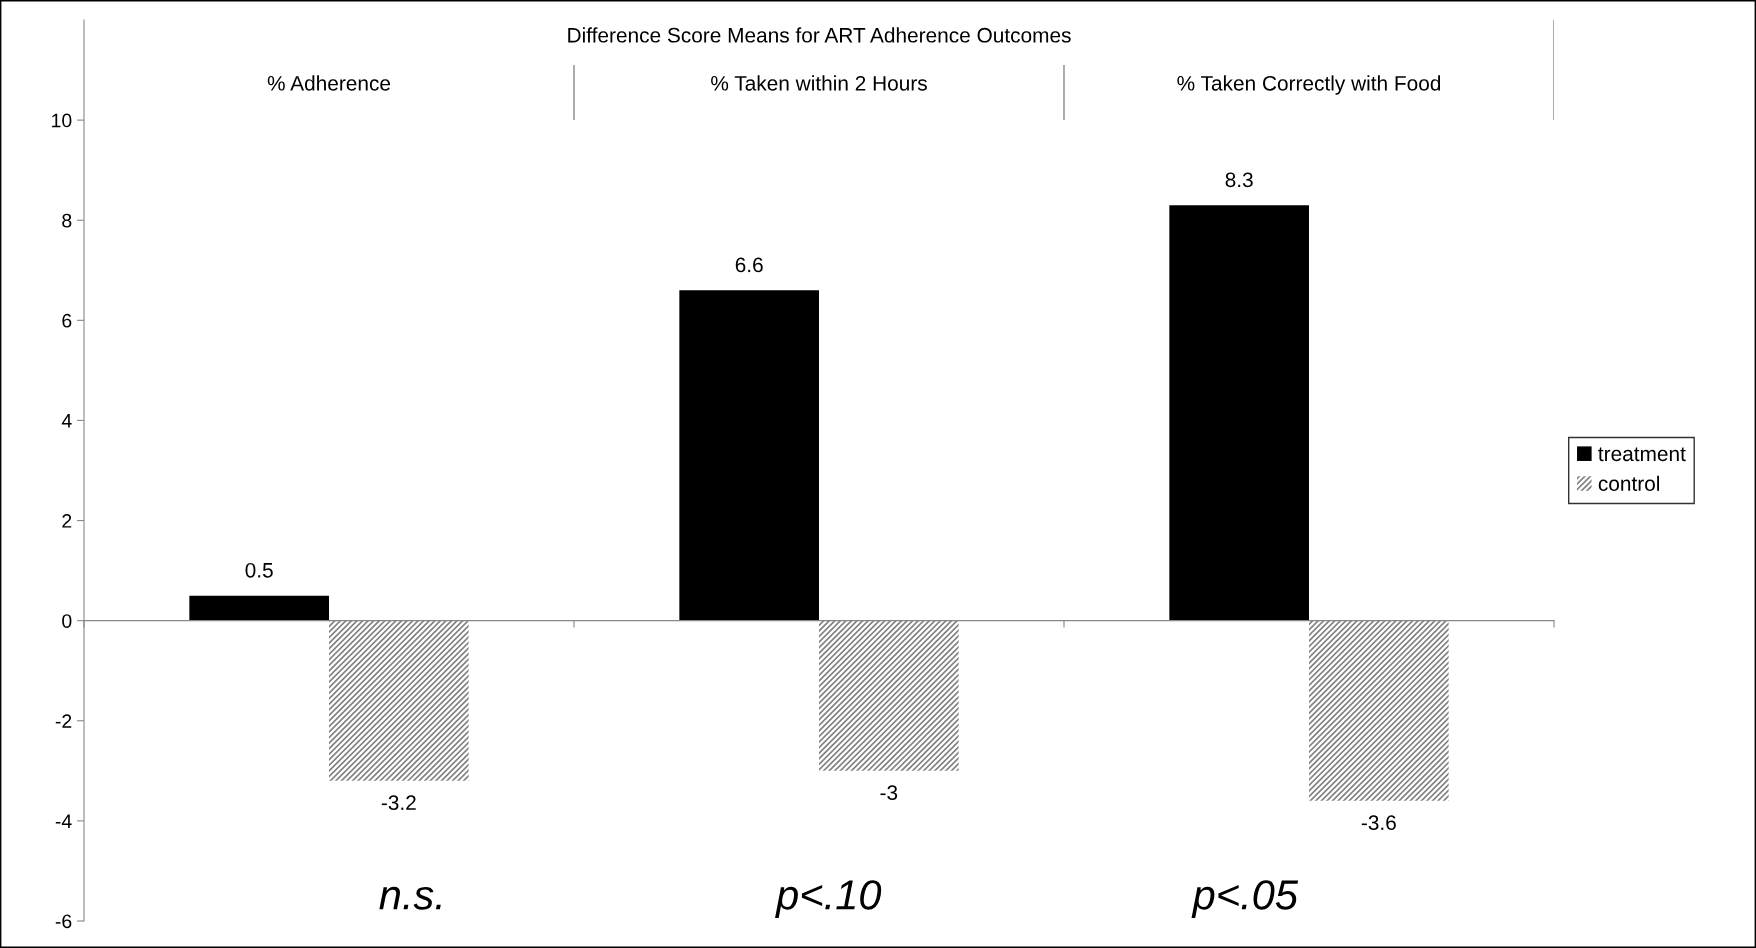  What do you see at coordinates (67, 521) in the screenshot?
I see `y-tick-label: 2` at bounding box center [67, 521].